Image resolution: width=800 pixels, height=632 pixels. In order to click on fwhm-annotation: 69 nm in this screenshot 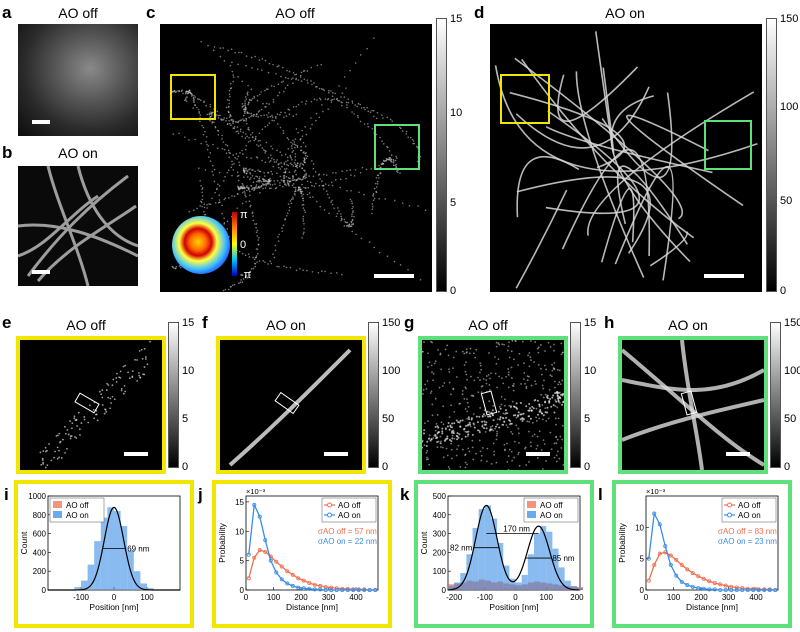, I will do `click(138, 549)`.